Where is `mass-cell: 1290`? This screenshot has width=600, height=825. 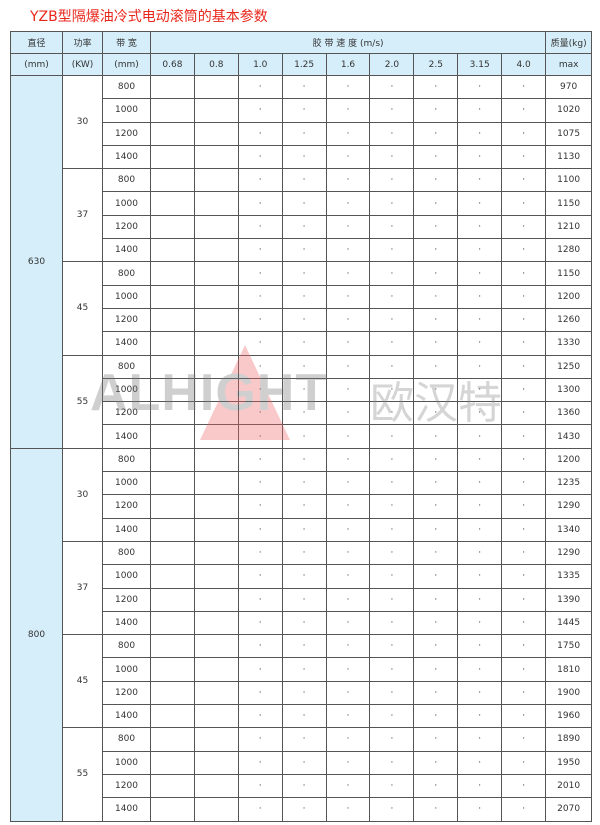 mass-cell: 1290 is located at coordinates (569, 553).